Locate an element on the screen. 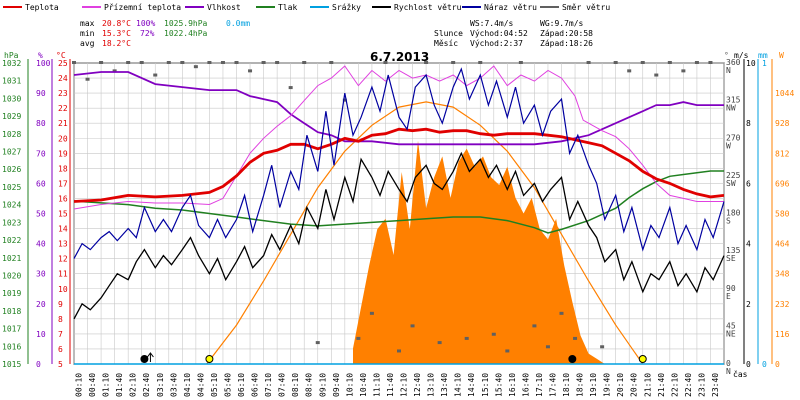  tick-label-celsius: 18 is located at coordinates (63, 168).